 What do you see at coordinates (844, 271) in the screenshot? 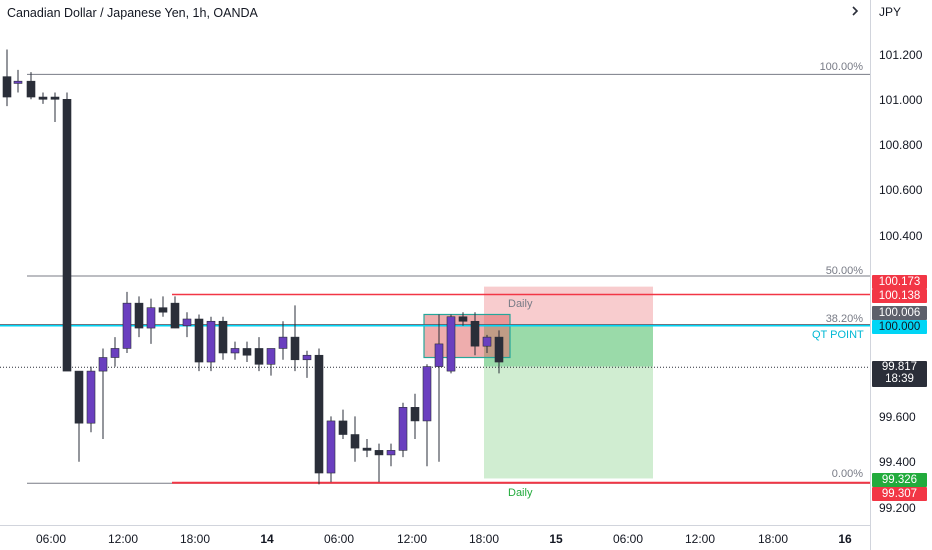
I see `fib-level-label: 50.00%` at bounding box center [844, 271].